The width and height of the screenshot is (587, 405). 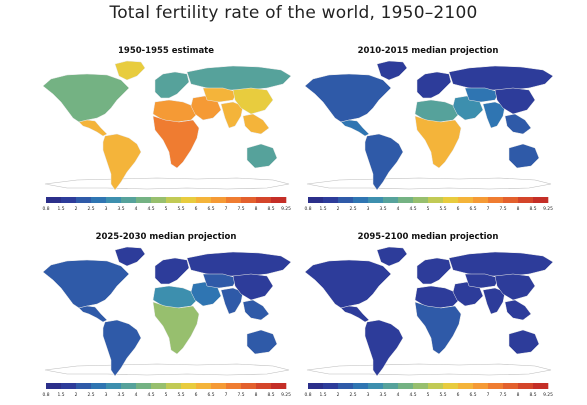 I want to click on panel-title: 2095-2100 median projection, so click(x=428, y=237).